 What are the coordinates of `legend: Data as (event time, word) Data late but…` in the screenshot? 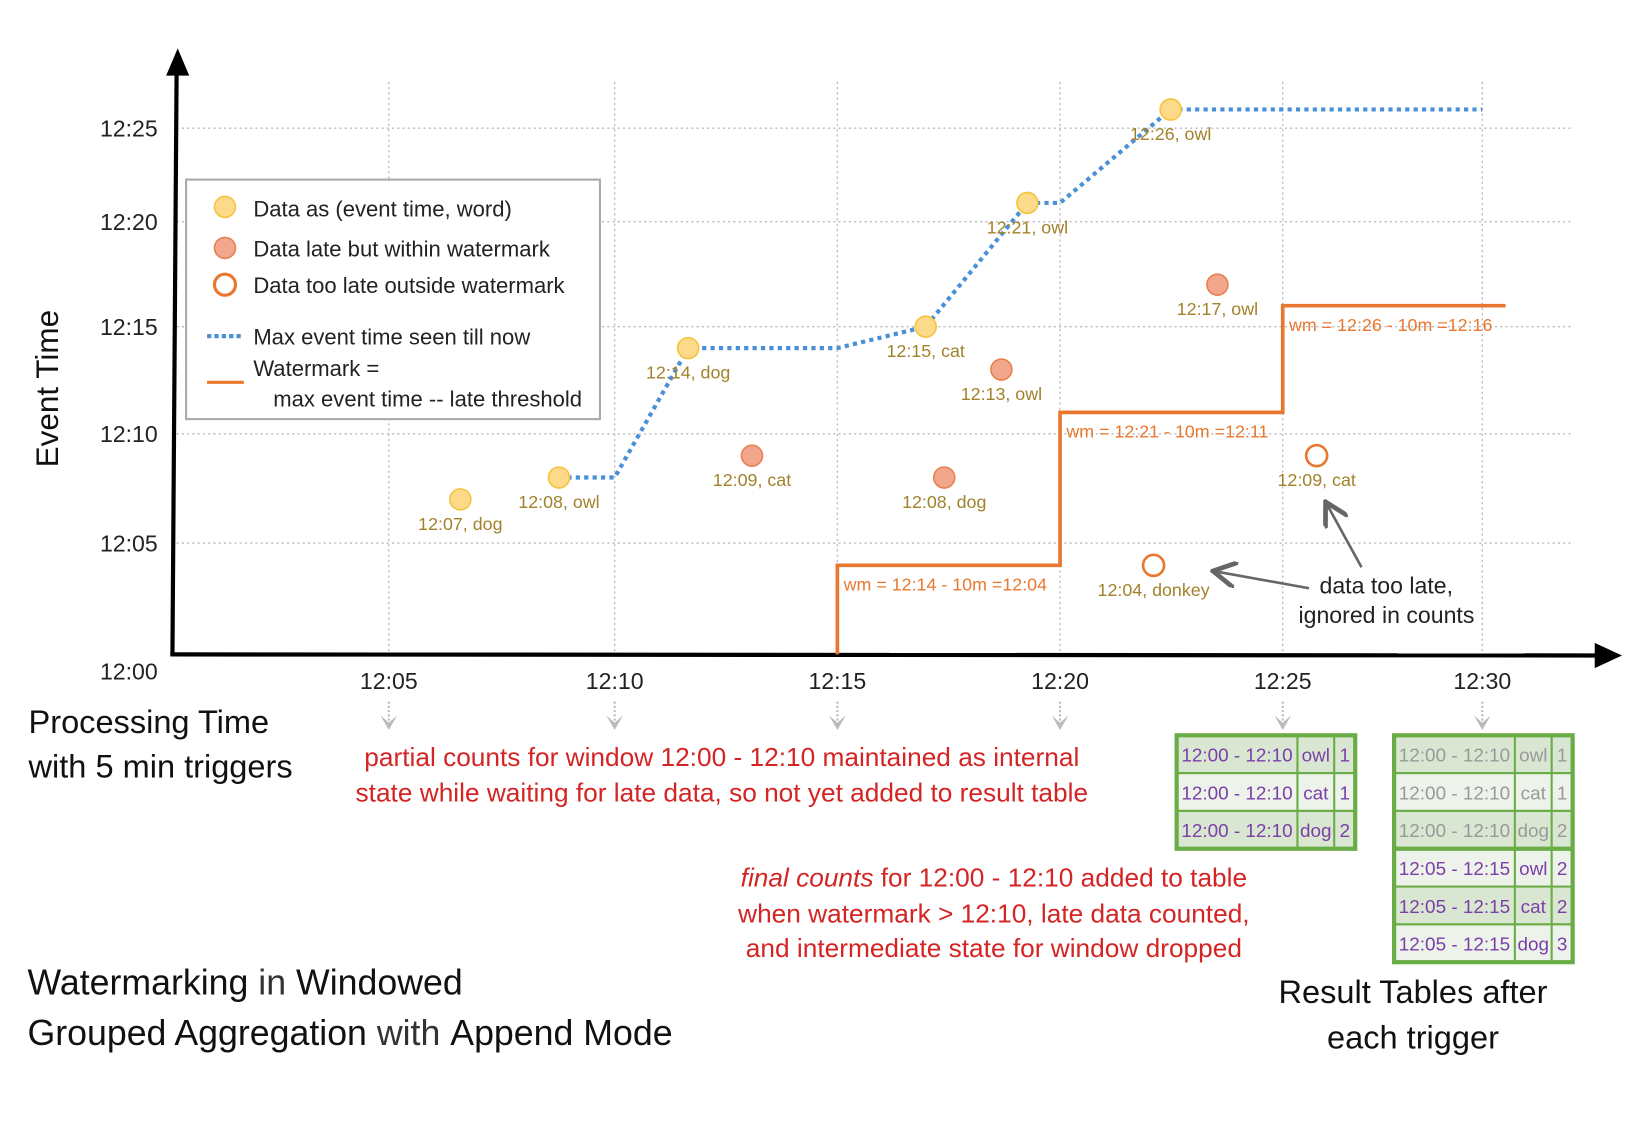 It's located at (393, 299).